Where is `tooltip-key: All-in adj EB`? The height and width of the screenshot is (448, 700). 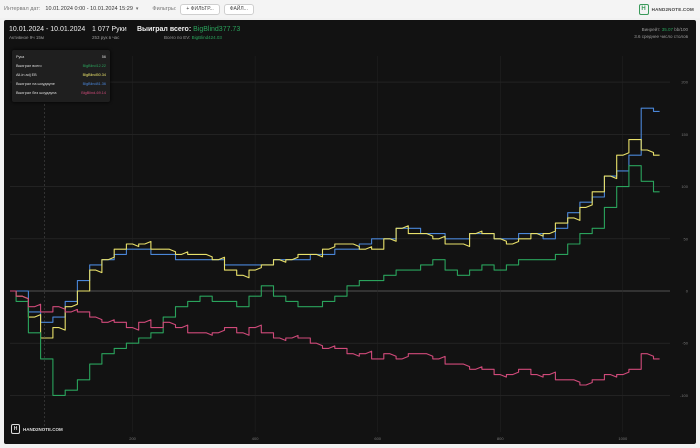 tooltip-key: All-in adj EB is located at coordinates (26, 75).